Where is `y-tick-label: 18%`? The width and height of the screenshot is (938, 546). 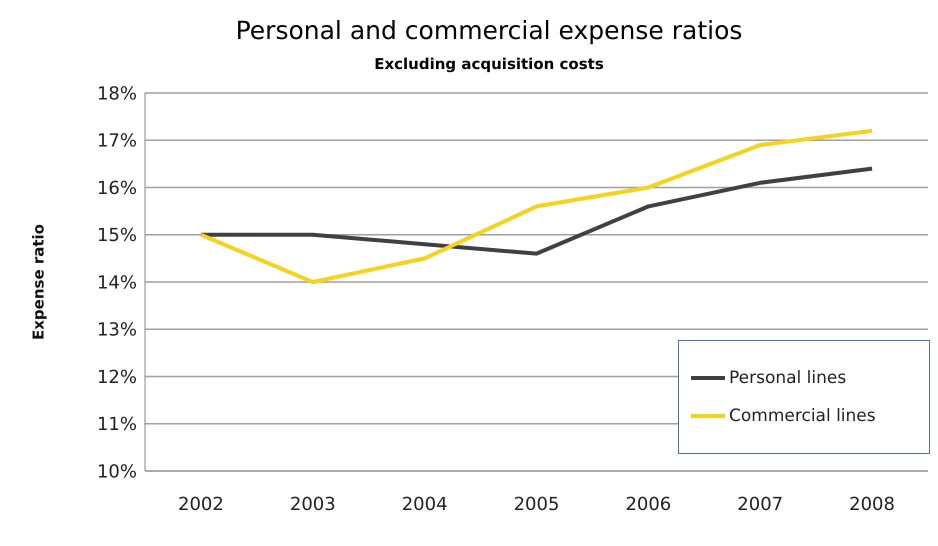 y-tick-label: 18% is located at coordinates (116, 93).